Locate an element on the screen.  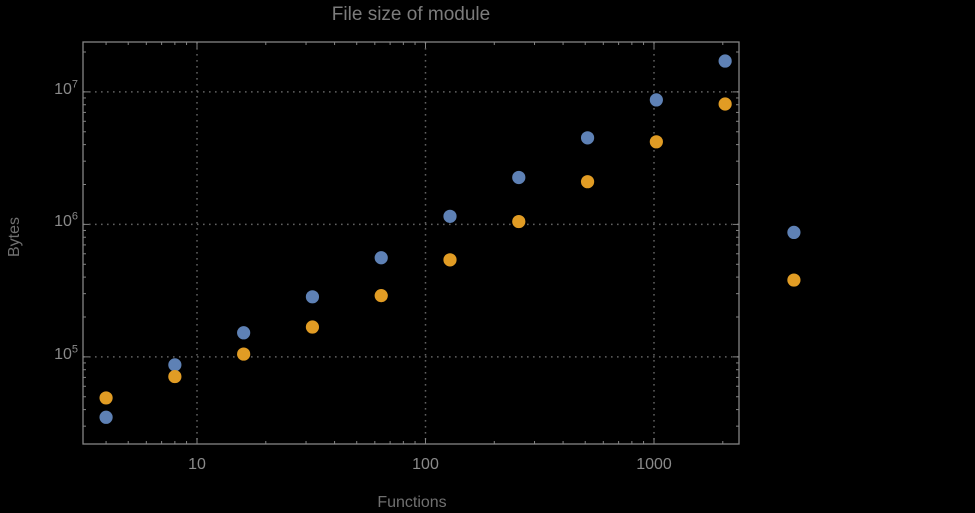
y-axis-label: Bytes is located at coordinates (14, 237).